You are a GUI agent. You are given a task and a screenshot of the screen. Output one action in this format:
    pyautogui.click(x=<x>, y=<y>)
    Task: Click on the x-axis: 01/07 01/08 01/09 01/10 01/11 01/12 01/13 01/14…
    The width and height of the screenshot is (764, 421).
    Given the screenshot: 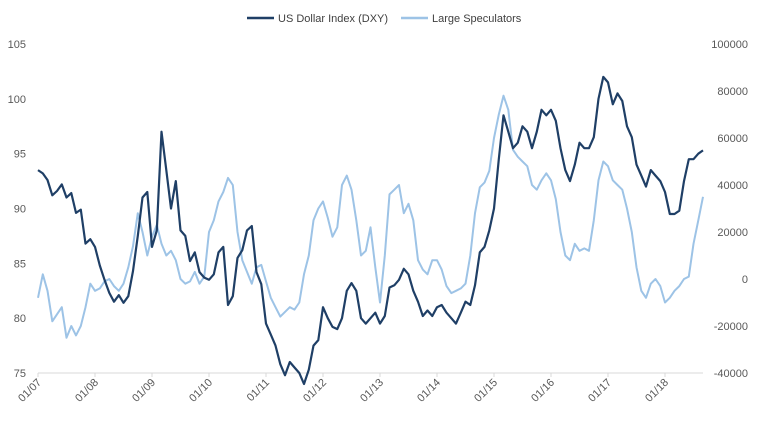 What is the action you would take?
    pyautogui.click(x=343, y=389)
    